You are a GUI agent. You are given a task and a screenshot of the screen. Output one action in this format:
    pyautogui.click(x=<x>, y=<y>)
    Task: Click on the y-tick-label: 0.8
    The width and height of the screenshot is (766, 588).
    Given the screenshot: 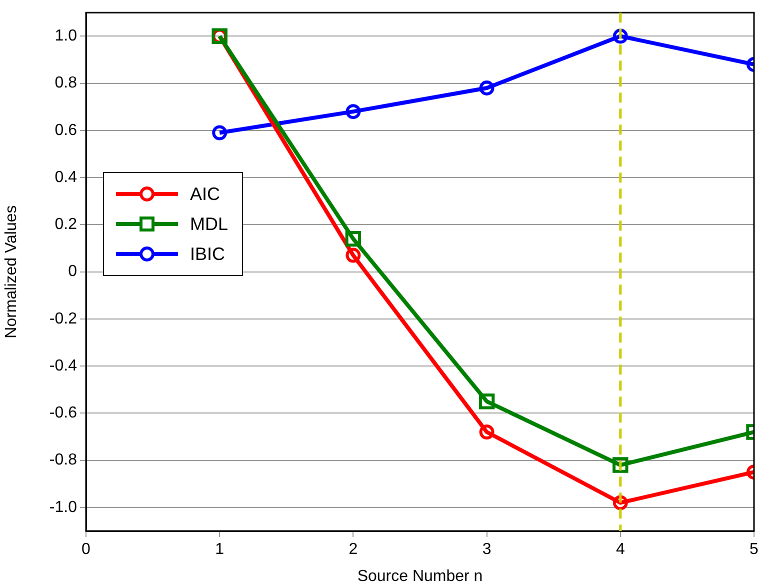 What is the action you would take?
    pyautogui.click(x=66, y=83)
    